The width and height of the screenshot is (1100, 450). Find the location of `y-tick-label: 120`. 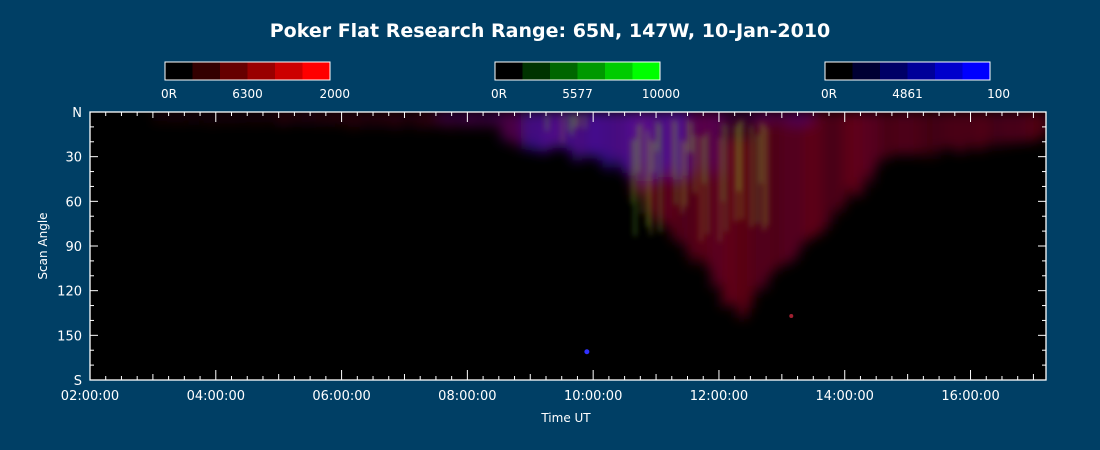

y-tick-label: 120 is located at coordinates (69, 292).